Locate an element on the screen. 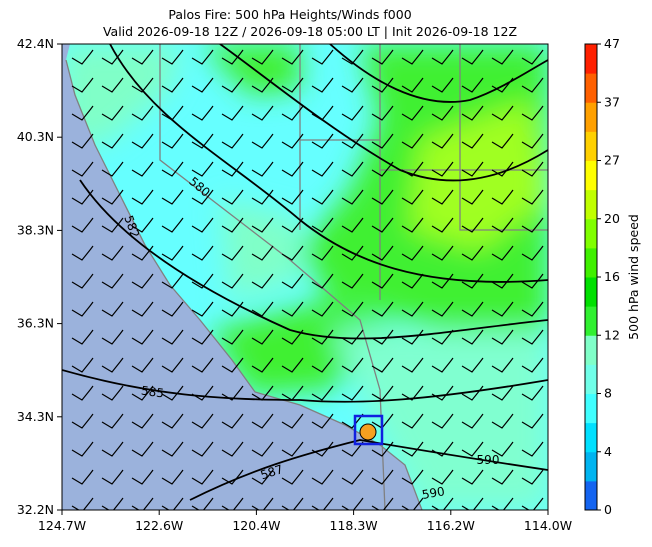 The height and width of the screenshot is (547, 652). fire-box is located at coordinates (368, 430).